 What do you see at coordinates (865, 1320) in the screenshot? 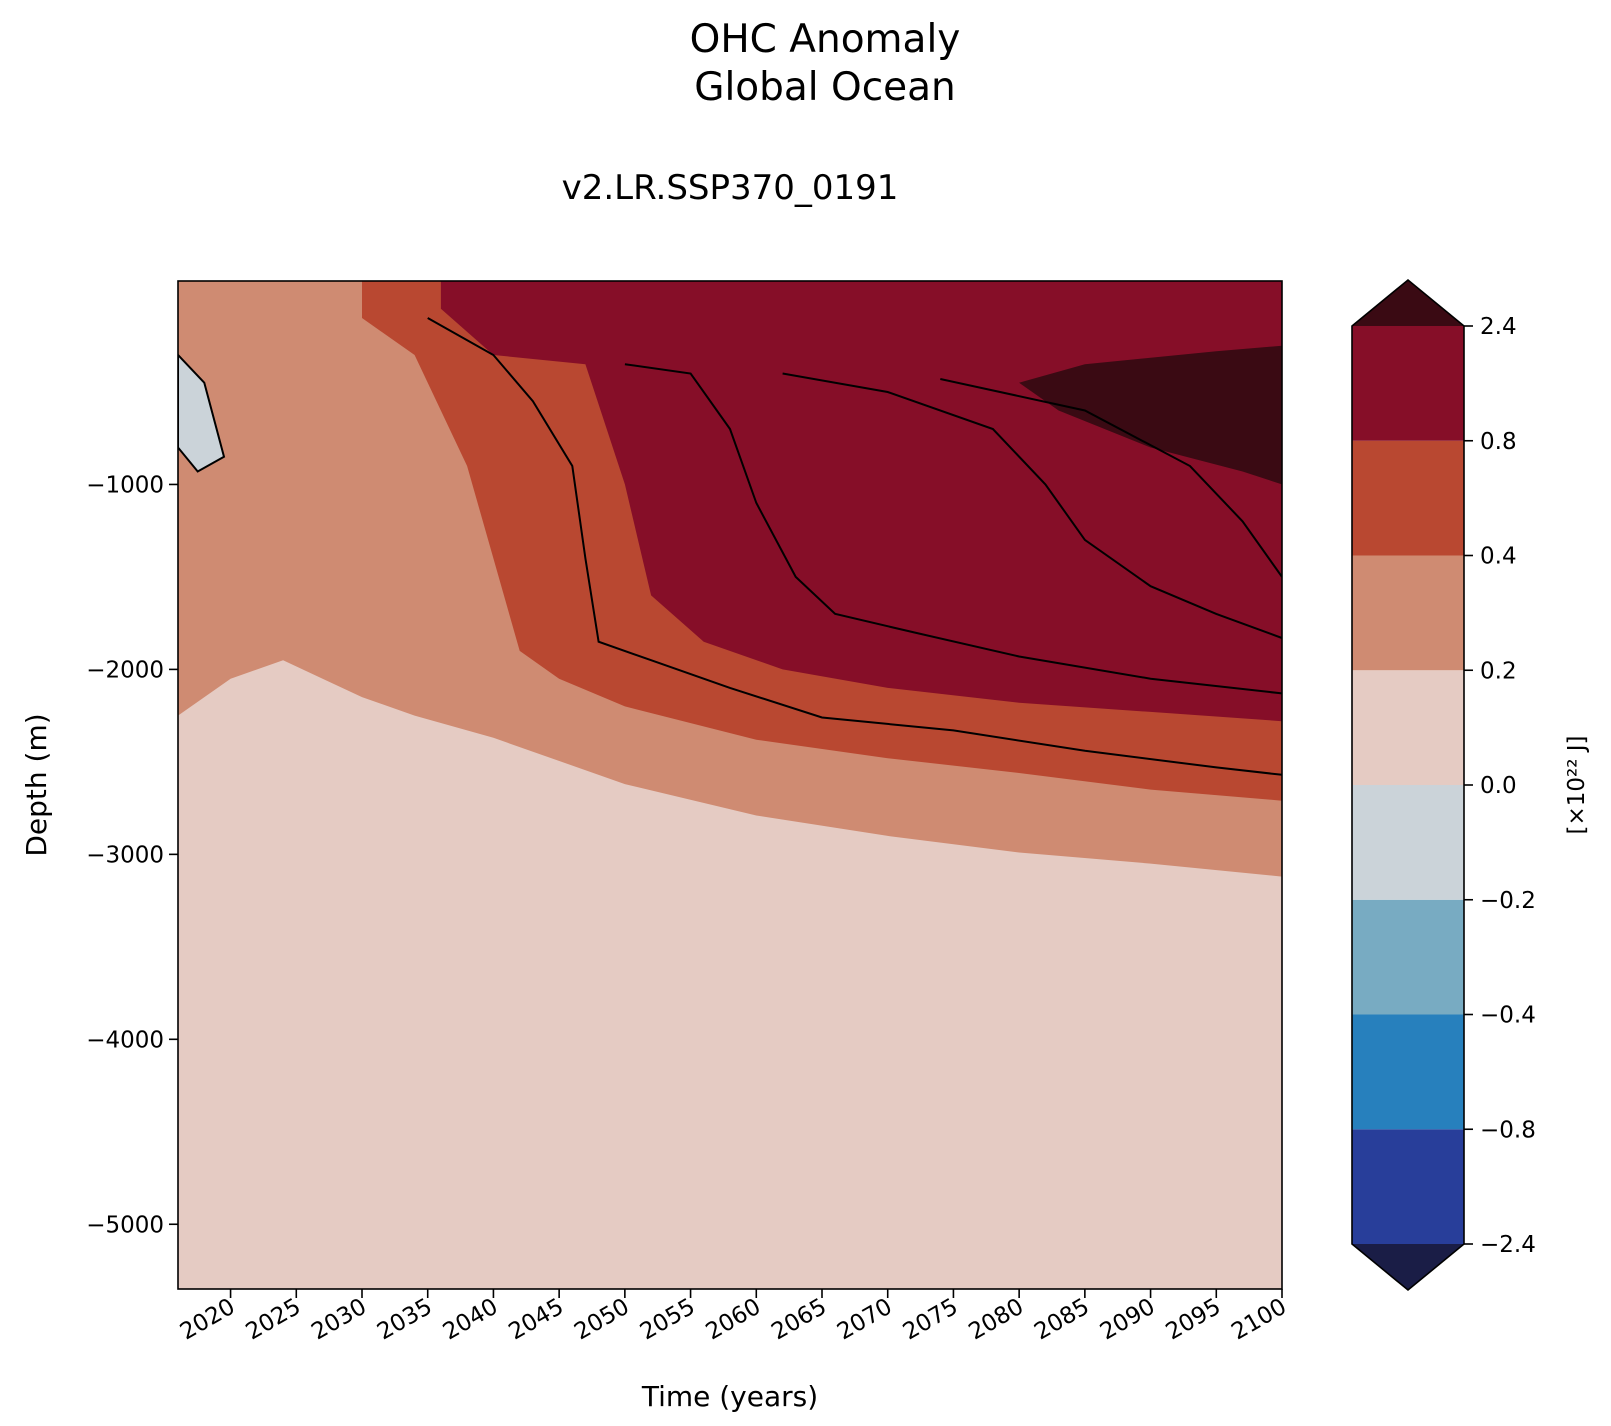
I see `x-tick-label: 2070` at bounding box center [865, 1320].